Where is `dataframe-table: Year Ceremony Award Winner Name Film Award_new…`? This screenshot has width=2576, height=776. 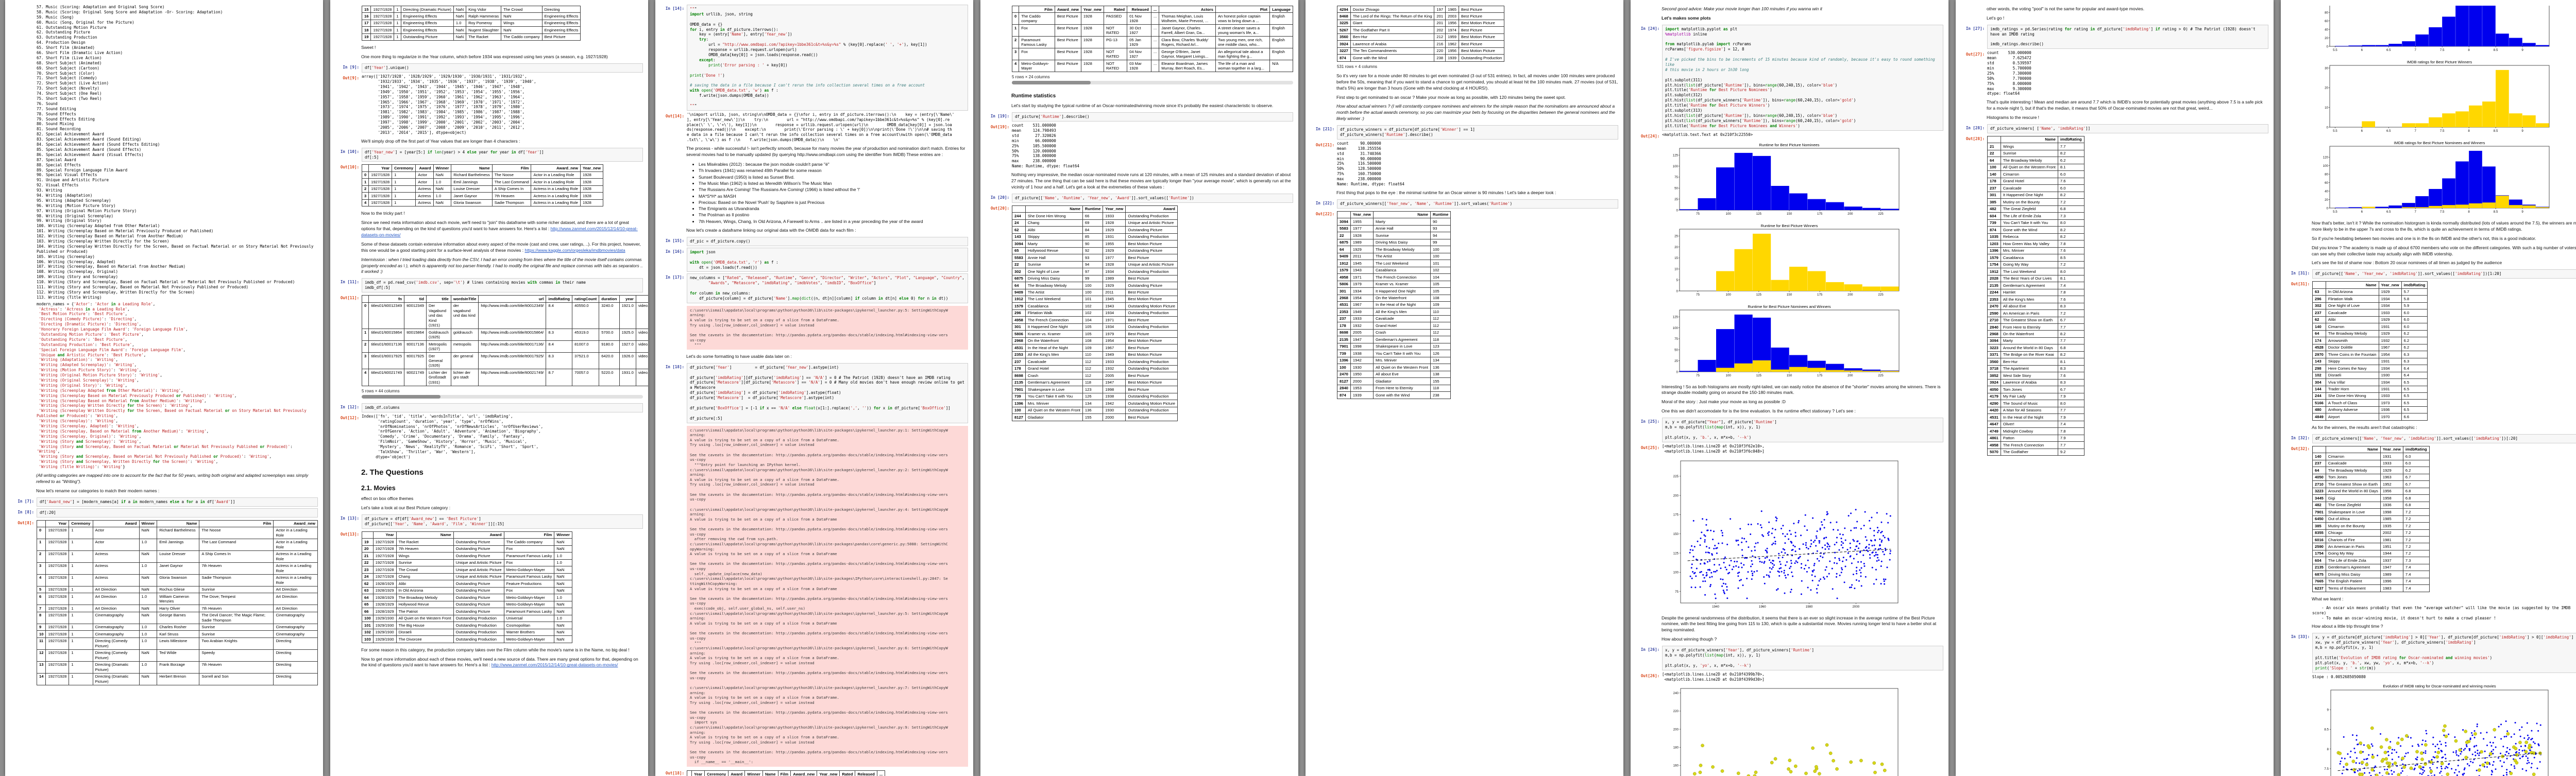
dataframe-table: Year Ceremony Award Winner Name Film Award_new… is located at coordinates (177, 602).